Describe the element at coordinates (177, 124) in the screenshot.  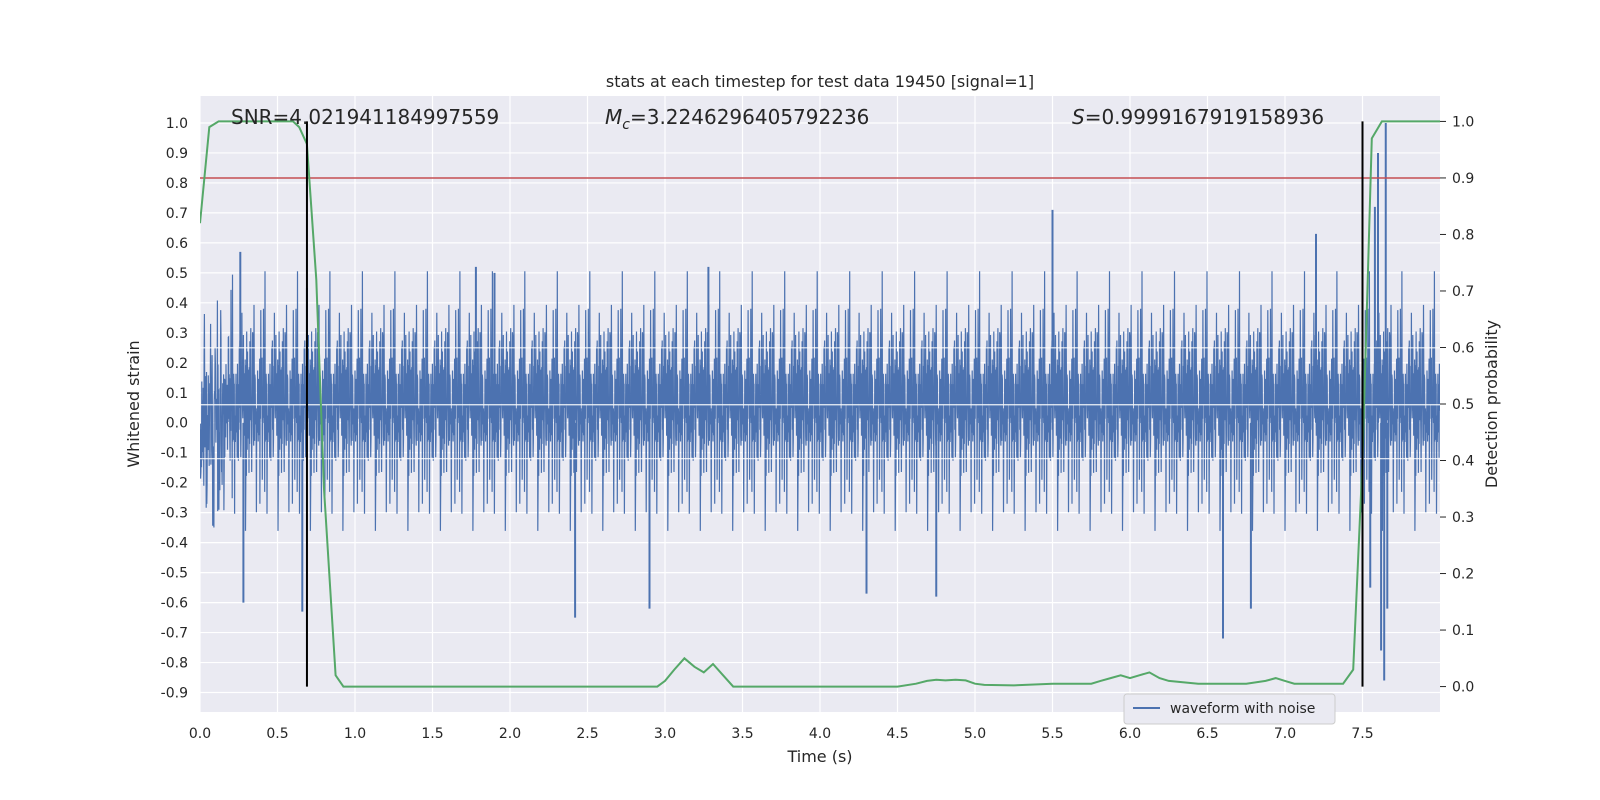
I see `y-tick-label-left: 1.0` at that location.